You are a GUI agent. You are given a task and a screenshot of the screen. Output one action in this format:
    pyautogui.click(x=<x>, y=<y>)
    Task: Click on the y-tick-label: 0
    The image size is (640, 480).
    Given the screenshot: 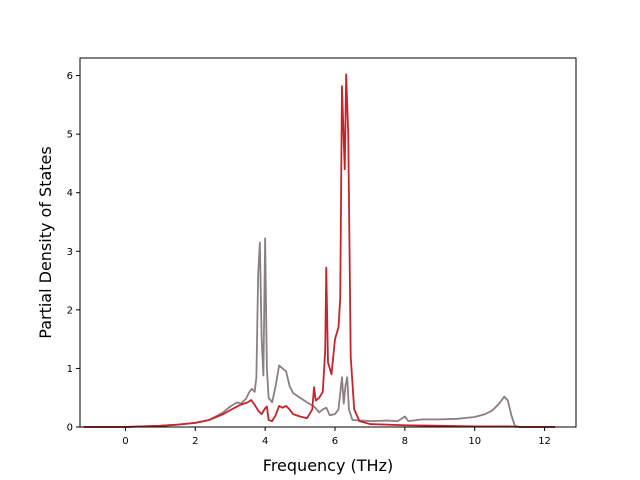 What is the action you would take?
    pyautogui.click(x=70, y=428)
    